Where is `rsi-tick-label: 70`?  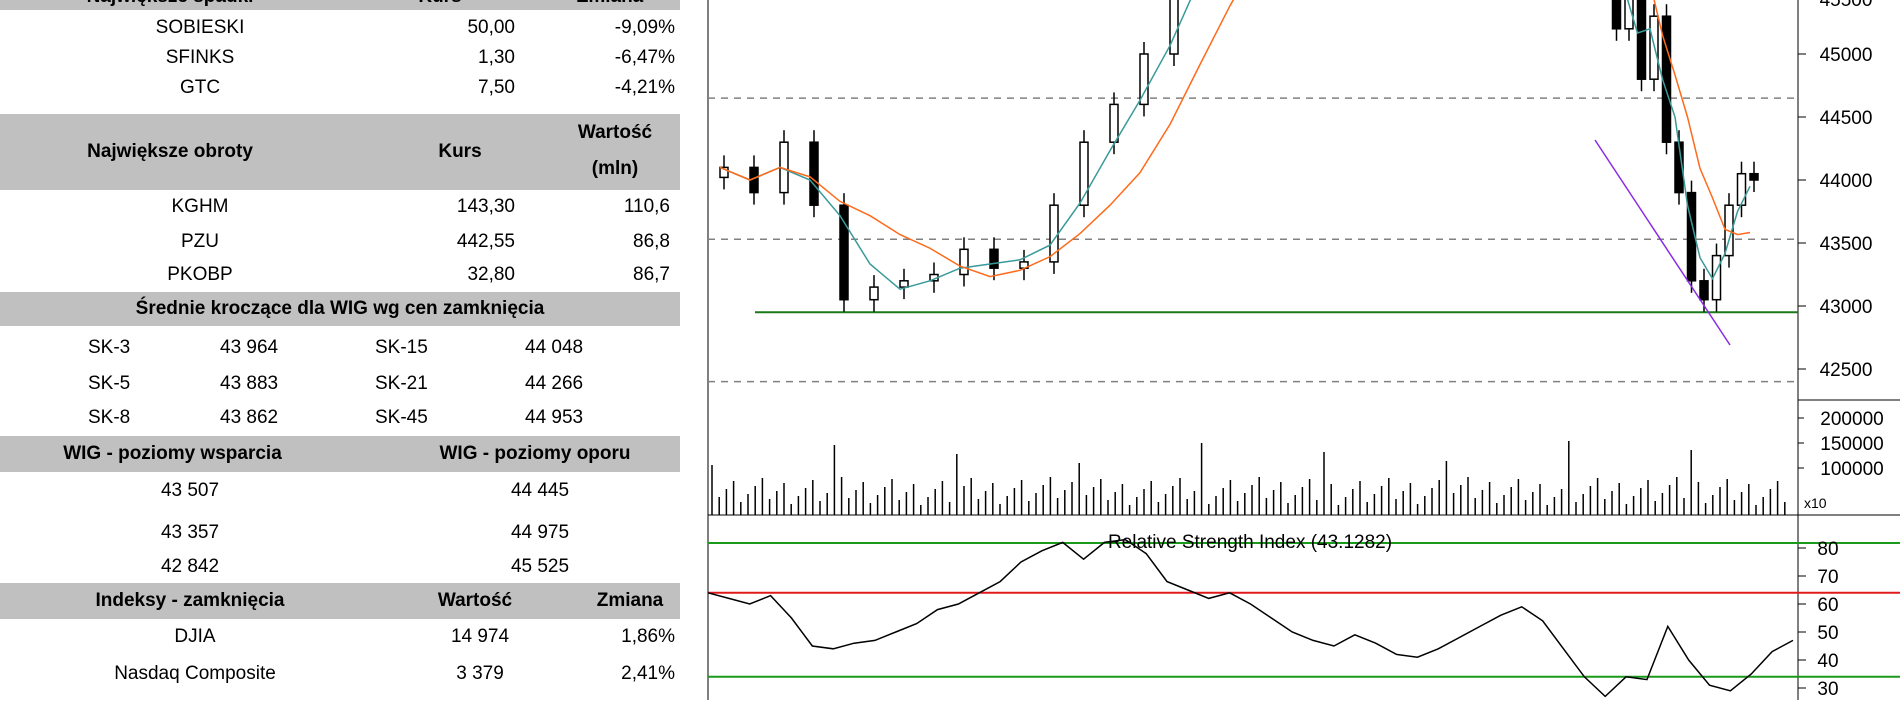 rsi-tick-label: 70 is located at coordinates (1827, 577).